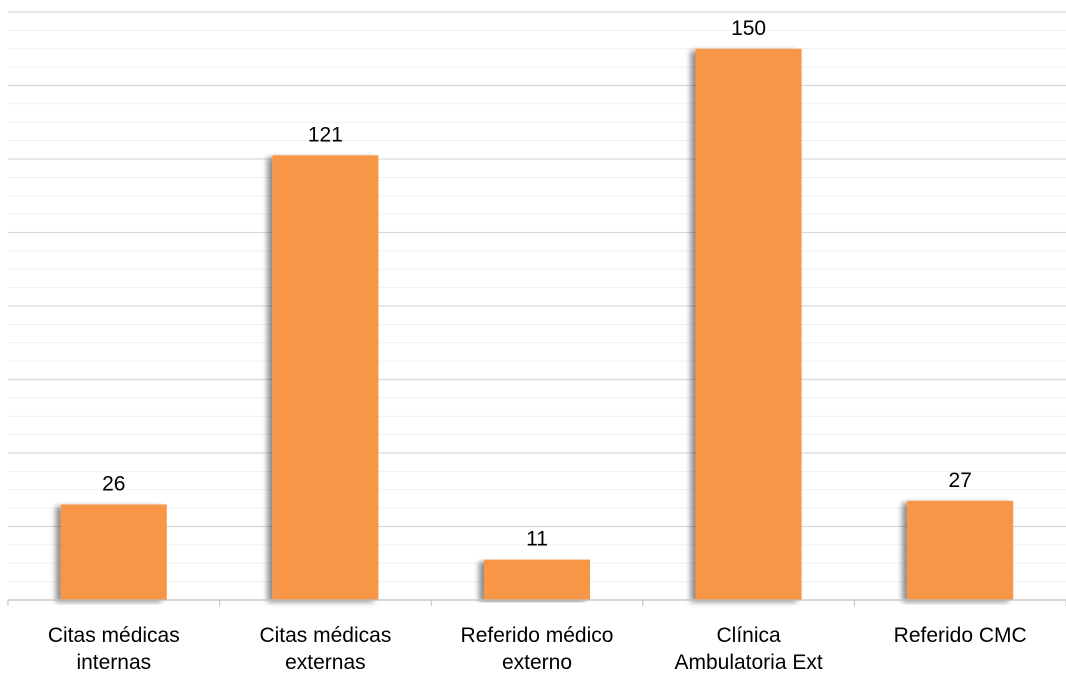 This screenshot has height=677, width=1066. Describe the element at coordinates (325, 649) in the screenshot. I see `x-tick-label: Citas médicas externas` at that location.